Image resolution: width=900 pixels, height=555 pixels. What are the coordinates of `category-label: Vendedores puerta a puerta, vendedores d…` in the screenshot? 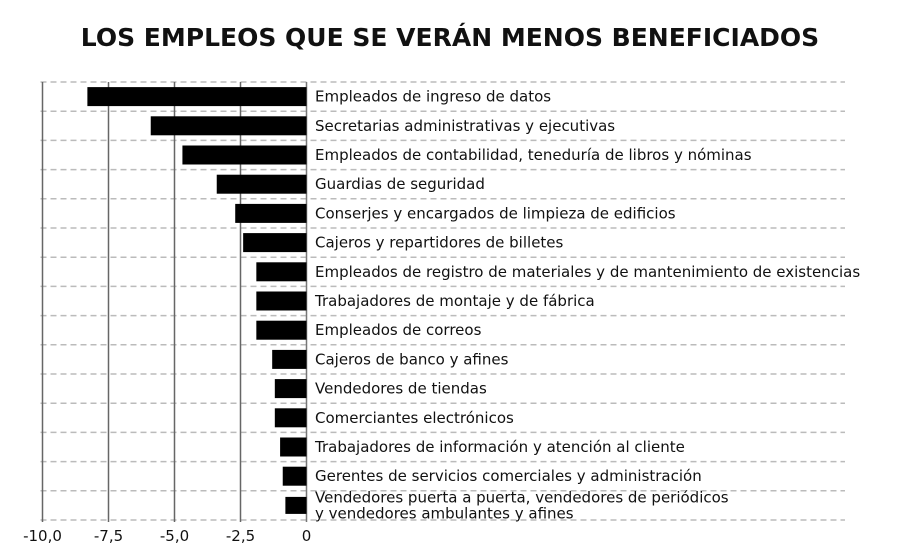 It's located at (522, 497).